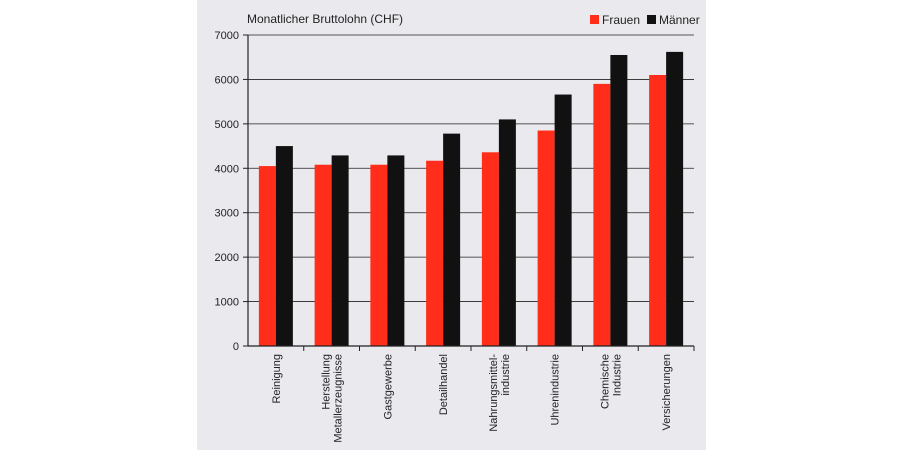 This screenshot has height=450, width=900. Describe the element at coordinates (227, 80) in the screenshot. I see `y-tick-label: 6000` at that location.